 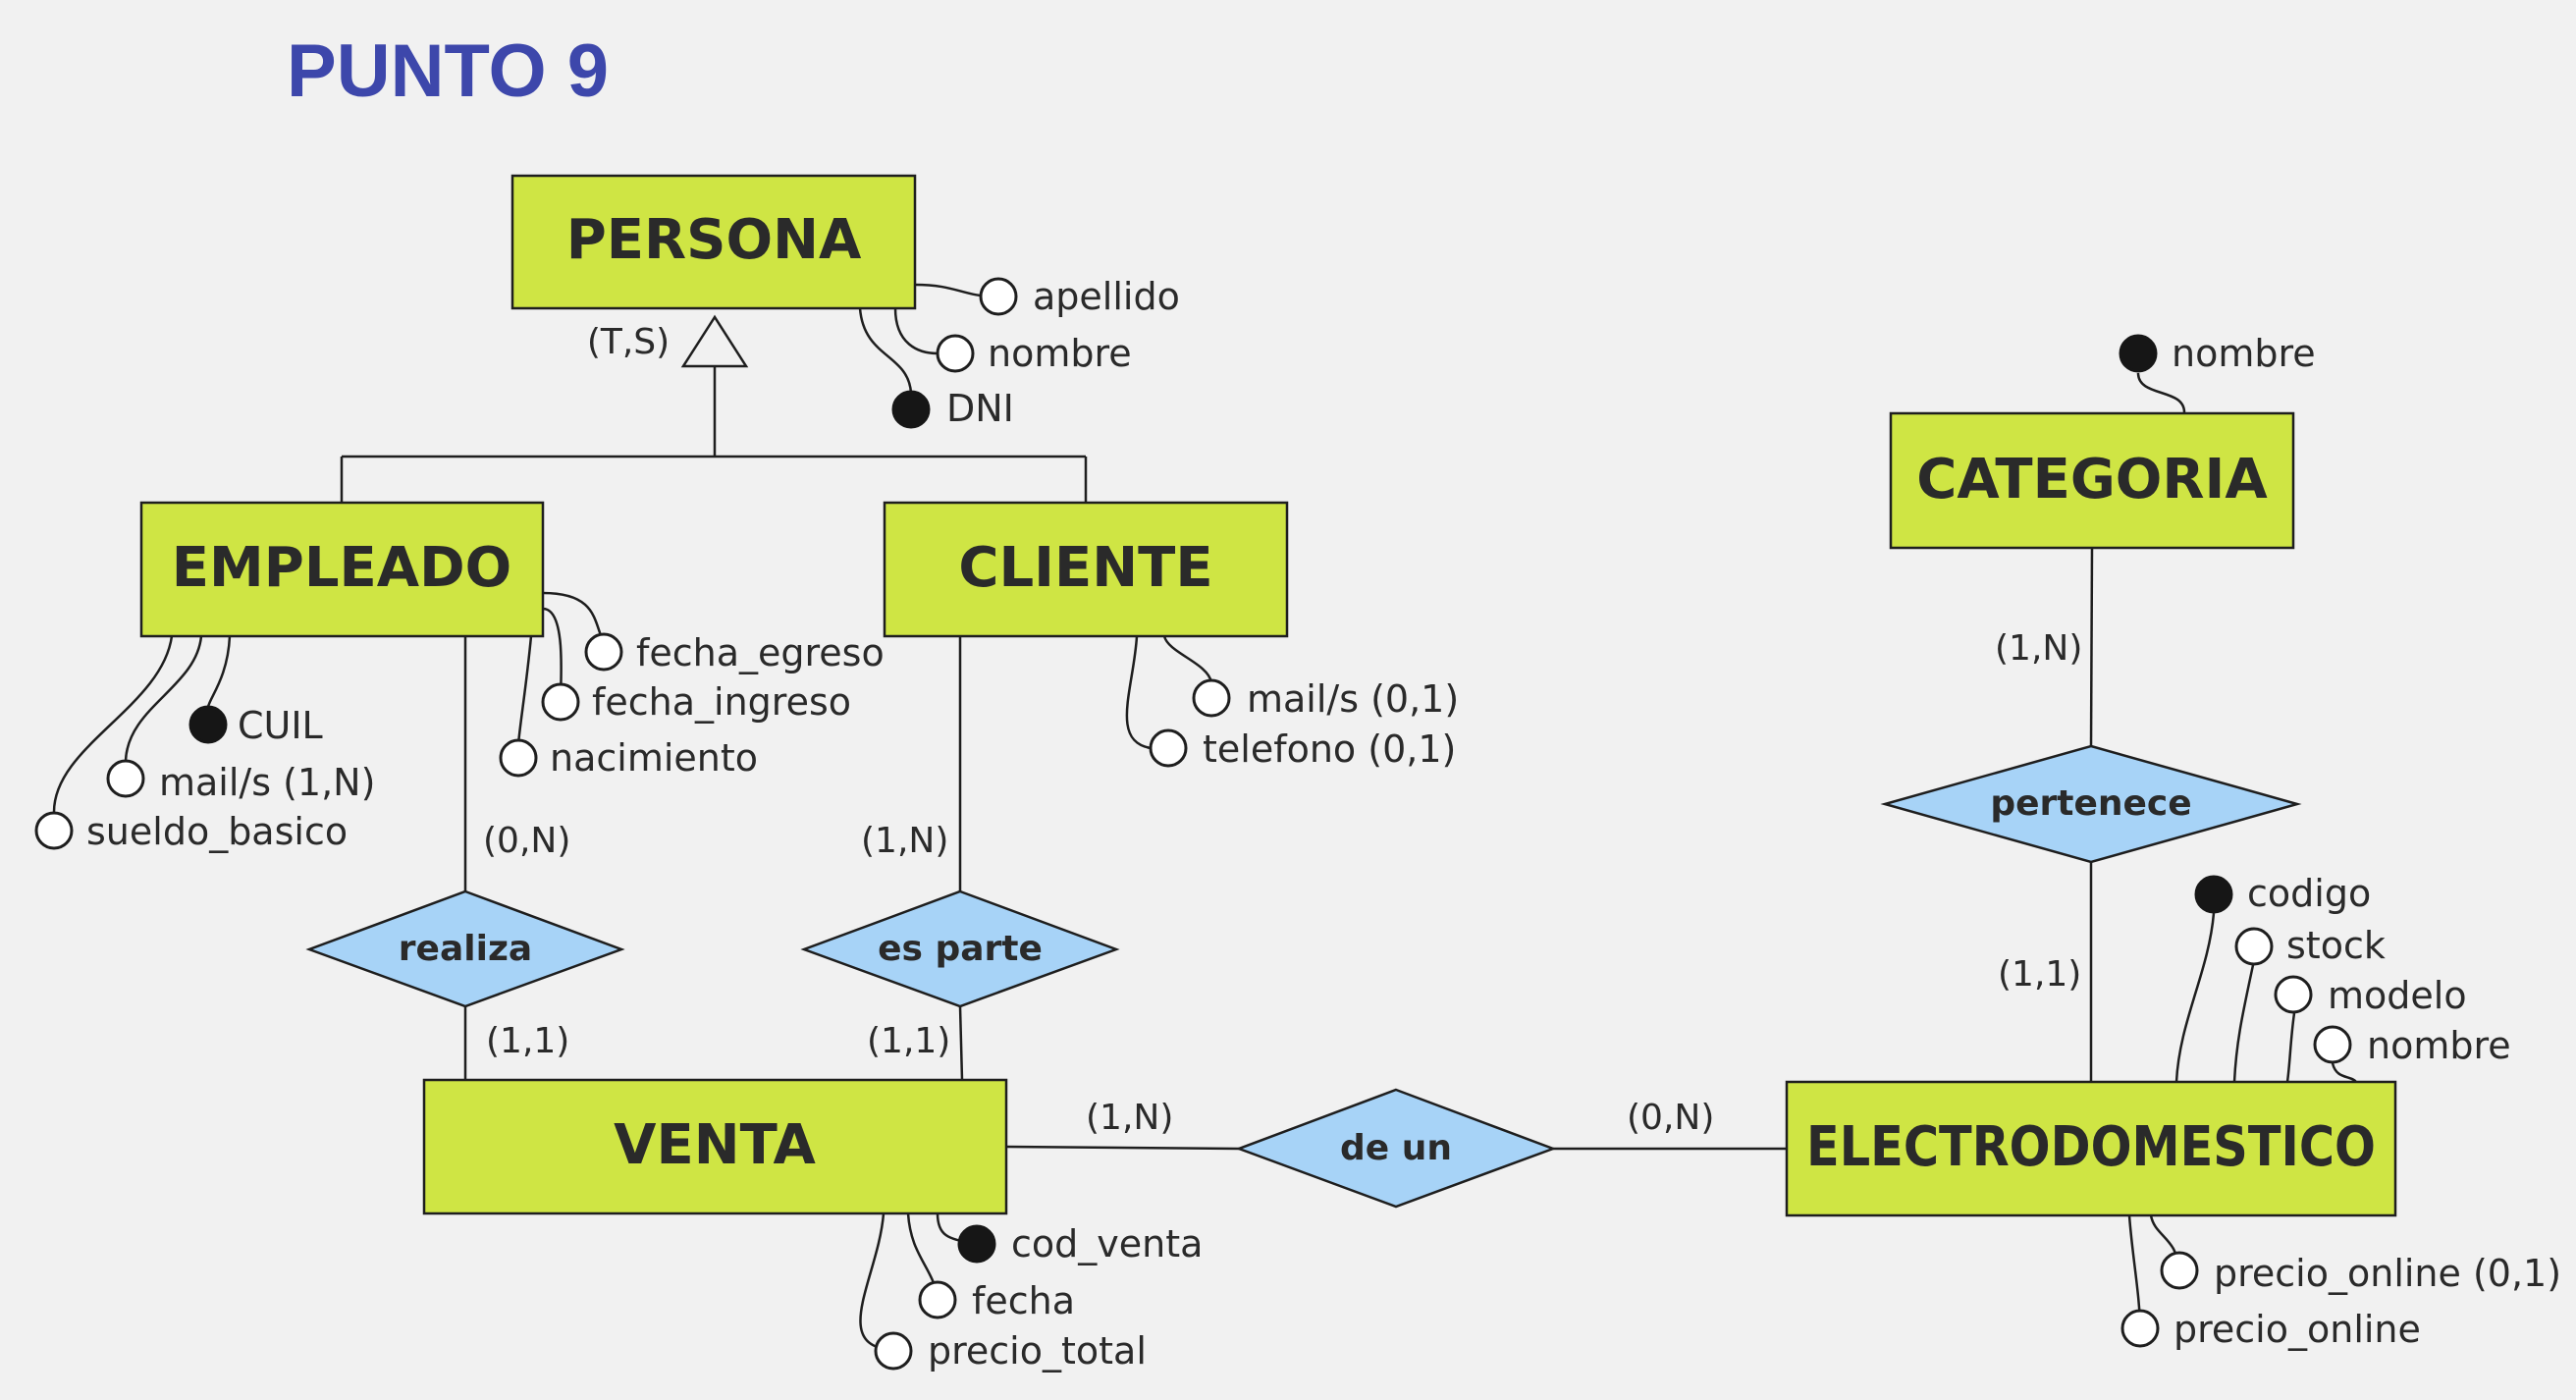 I want to click on entity-persona: PERSONA, so click(x=713, y=242).